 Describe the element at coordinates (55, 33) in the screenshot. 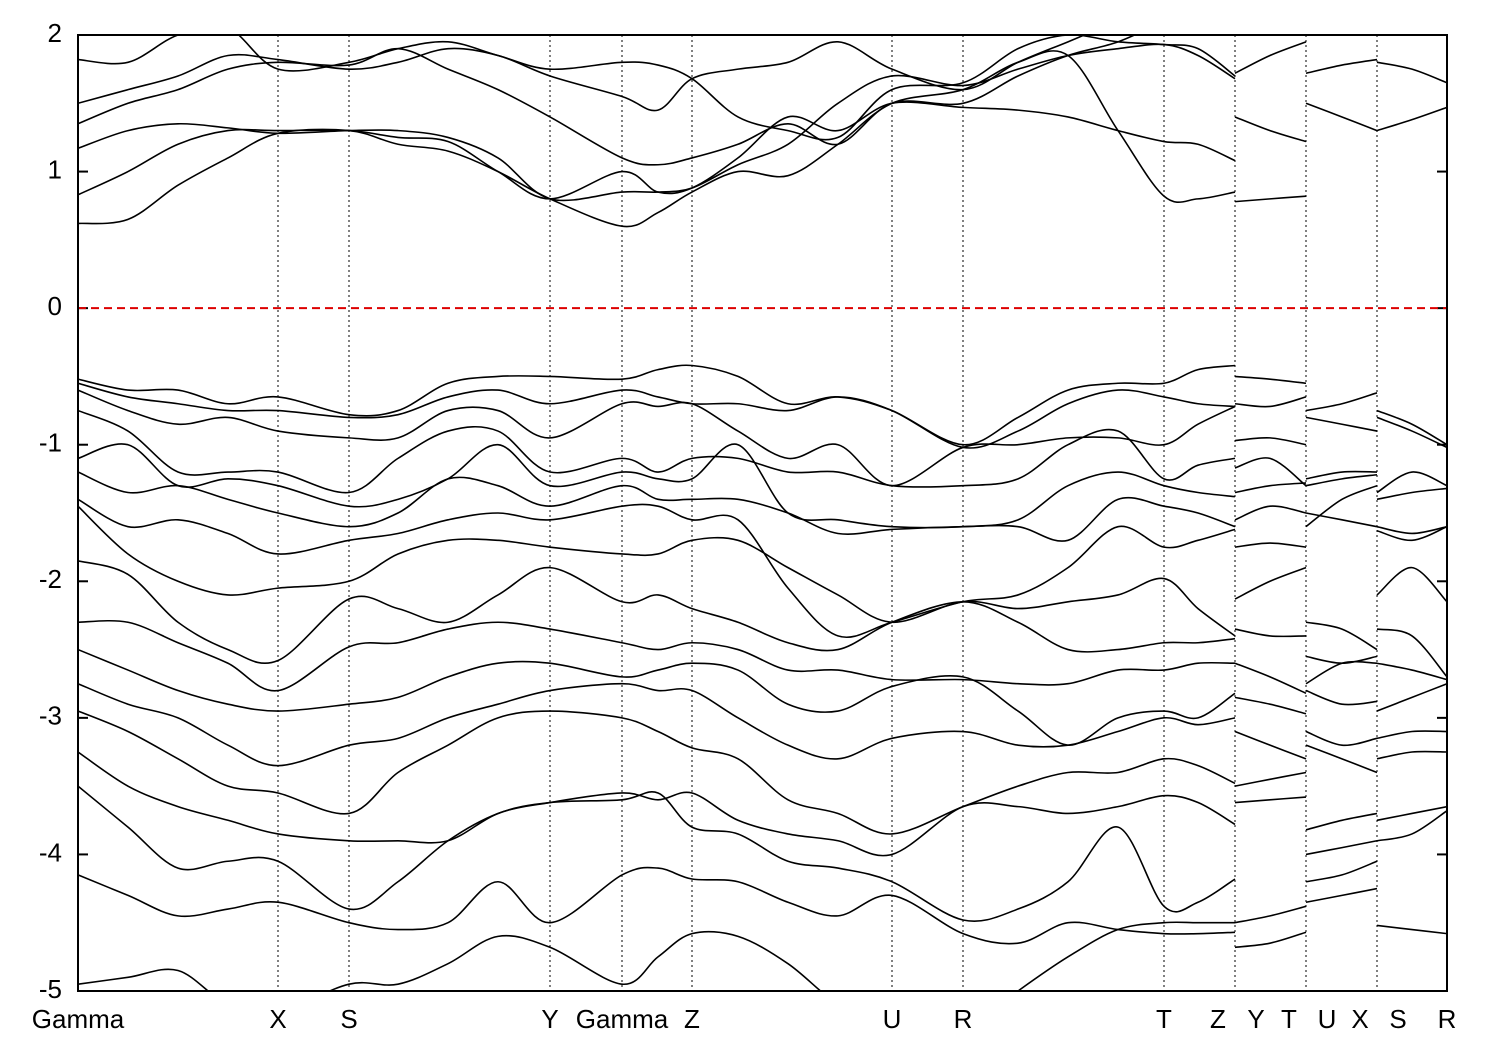

I see `y-tick-label: 2` at that location.